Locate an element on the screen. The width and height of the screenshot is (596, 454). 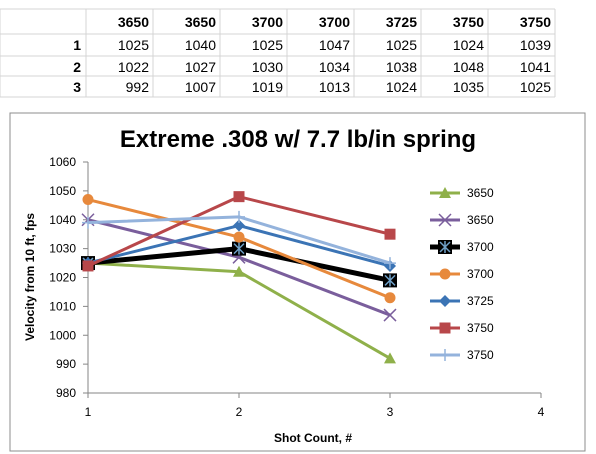
x-tick-label: 3 is located at coordinates (390, 412).